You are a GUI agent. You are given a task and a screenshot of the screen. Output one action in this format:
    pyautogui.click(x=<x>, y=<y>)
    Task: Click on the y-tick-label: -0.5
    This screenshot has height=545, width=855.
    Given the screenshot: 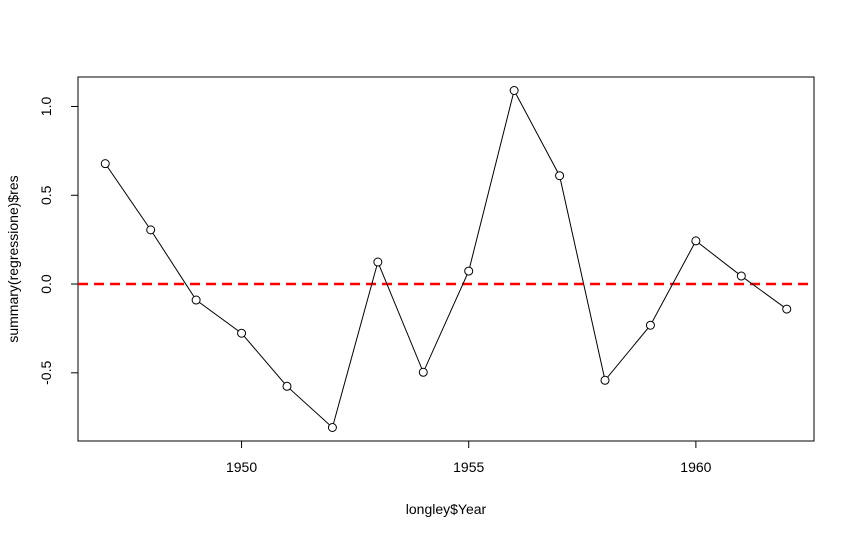 What is the action you would take?
    pyautogui.click(x=46, y=373)
    